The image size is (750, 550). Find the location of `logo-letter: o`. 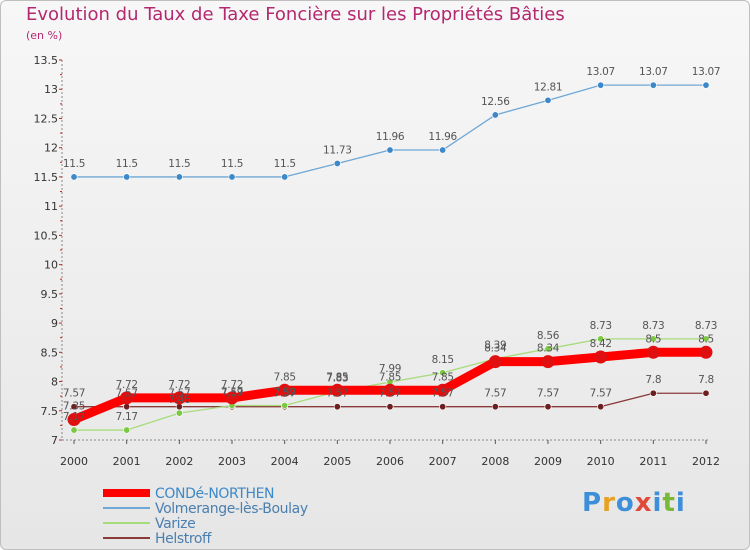

logo-letter: o is located at coordinates (625, 503).